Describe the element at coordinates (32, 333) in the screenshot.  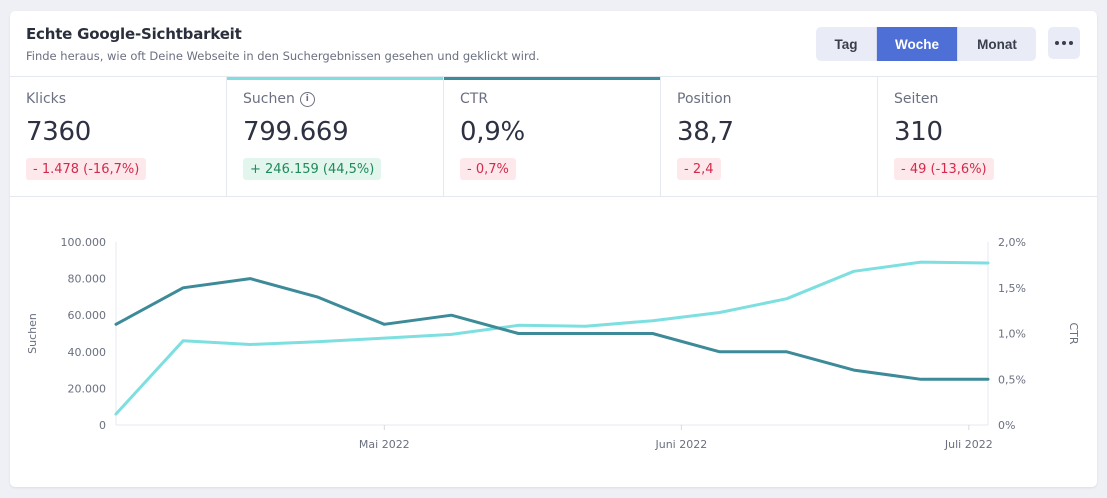
I see `y-axis-title-left: Suchen` at that location.